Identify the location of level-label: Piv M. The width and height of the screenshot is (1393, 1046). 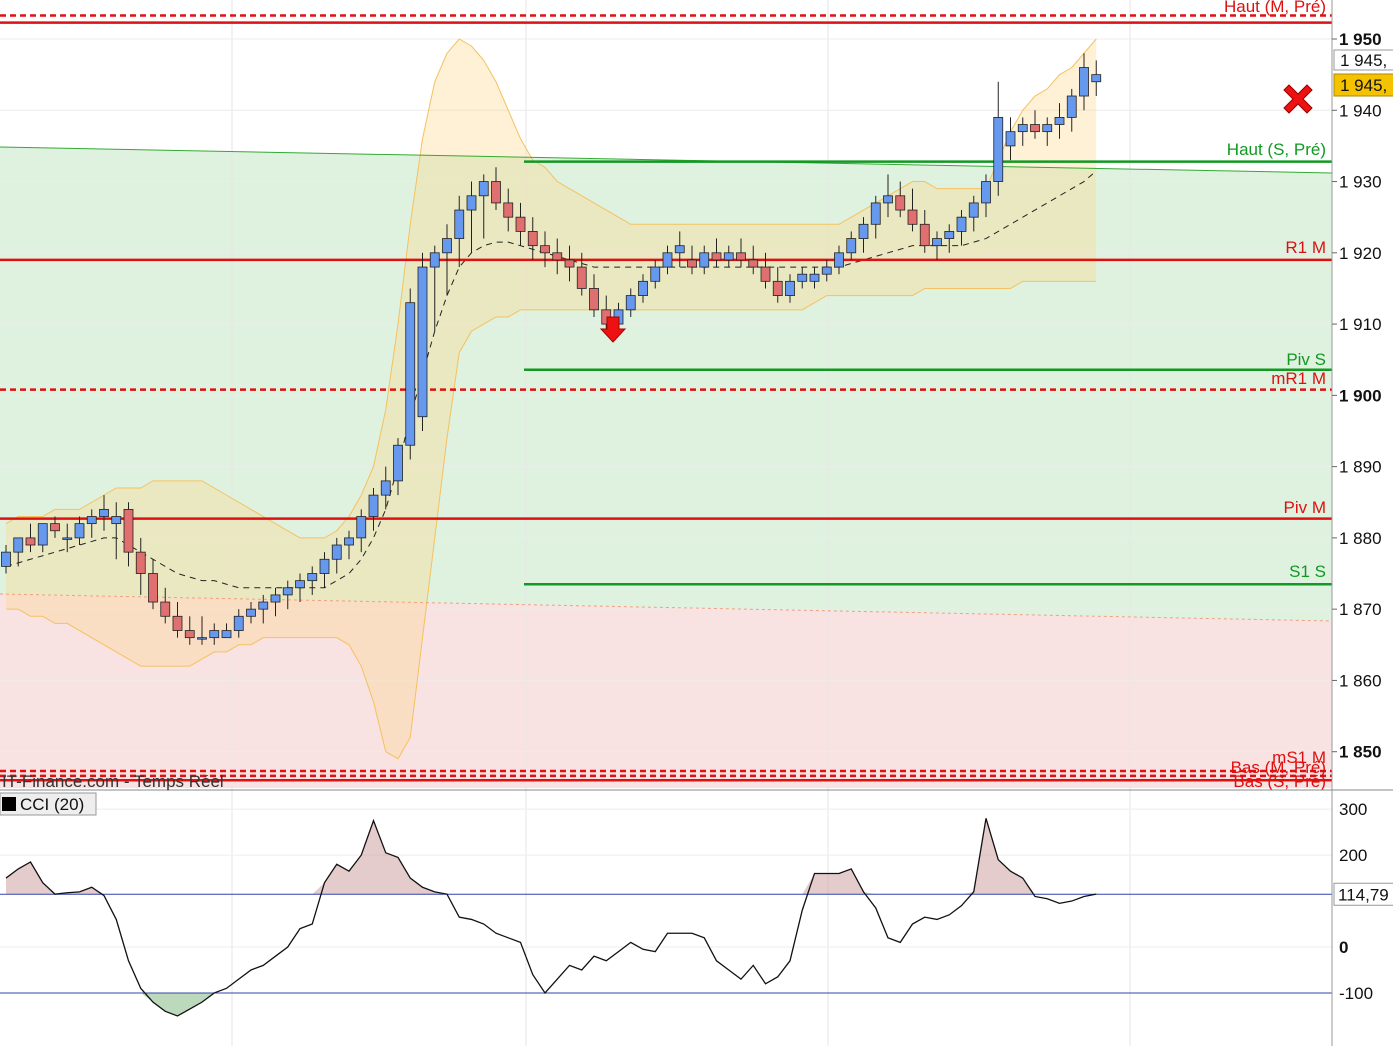
(1305, 507).